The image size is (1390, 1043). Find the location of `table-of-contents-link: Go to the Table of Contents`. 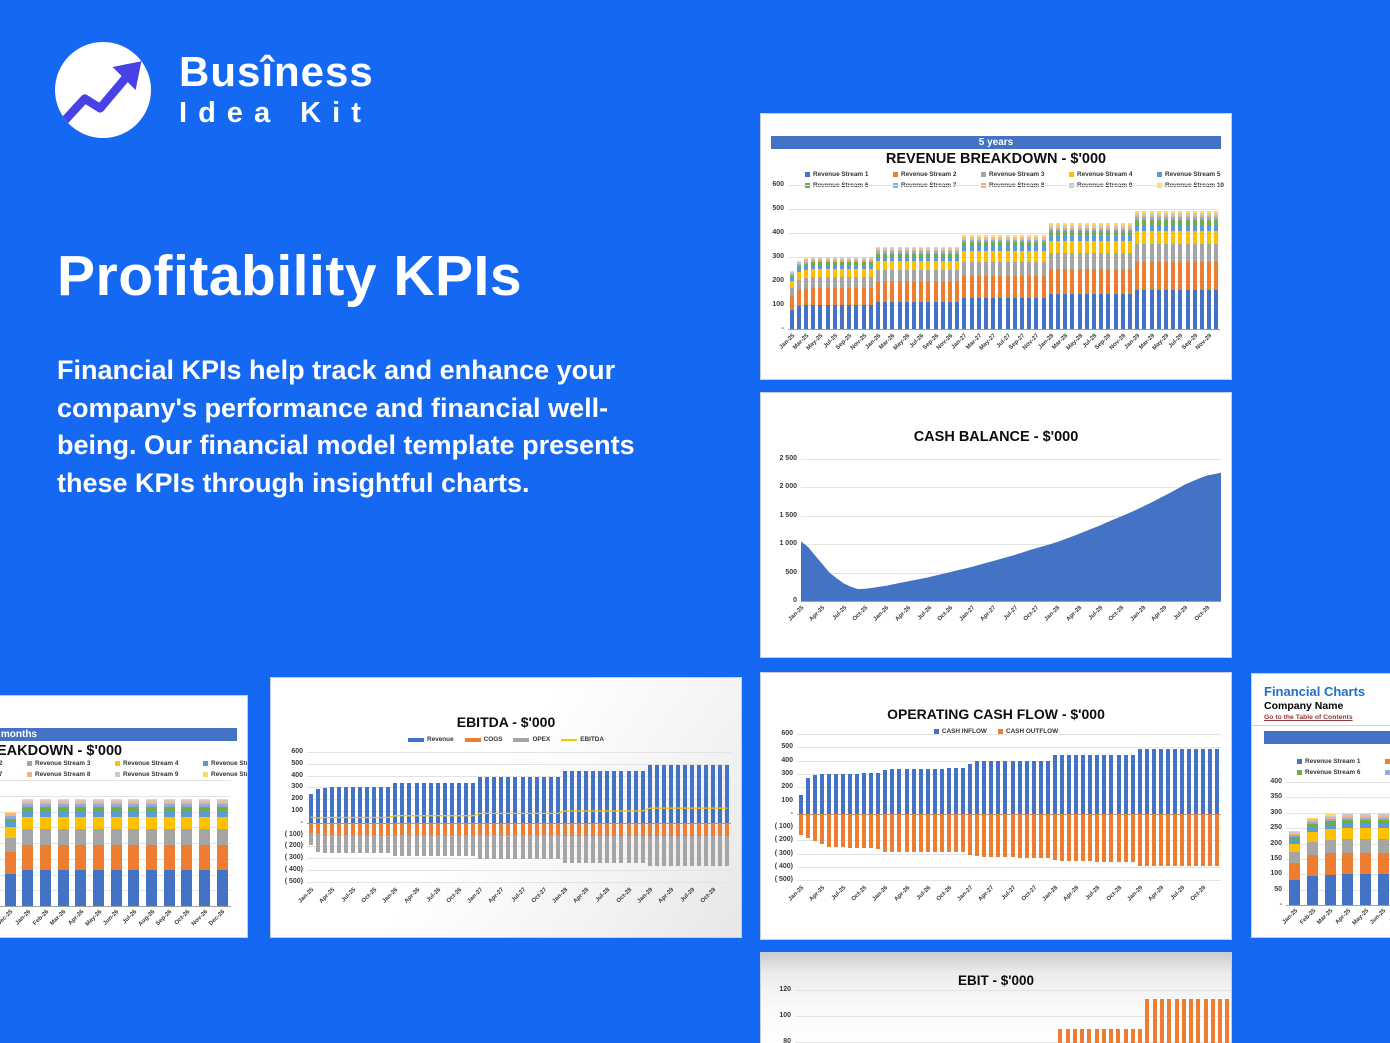

table-of-contents-link: Go to the Table of Contents is located at coordinates (1308, 717).